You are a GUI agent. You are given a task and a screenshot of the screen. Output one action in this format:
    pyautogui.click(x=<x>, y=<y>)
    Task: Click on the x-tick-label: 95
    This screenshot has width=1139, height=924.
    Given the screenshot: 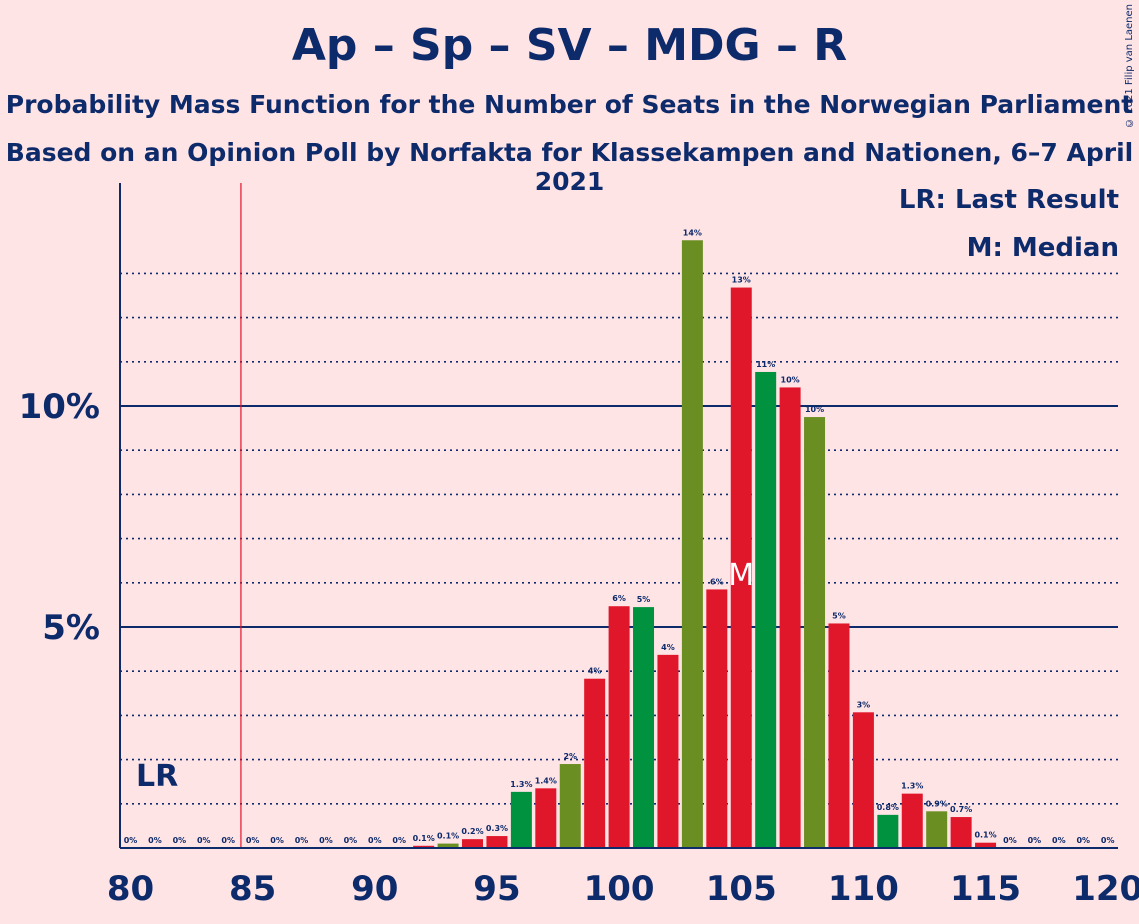 What is the action you would take?
    pyautogui.click(x=496, y=889)
    